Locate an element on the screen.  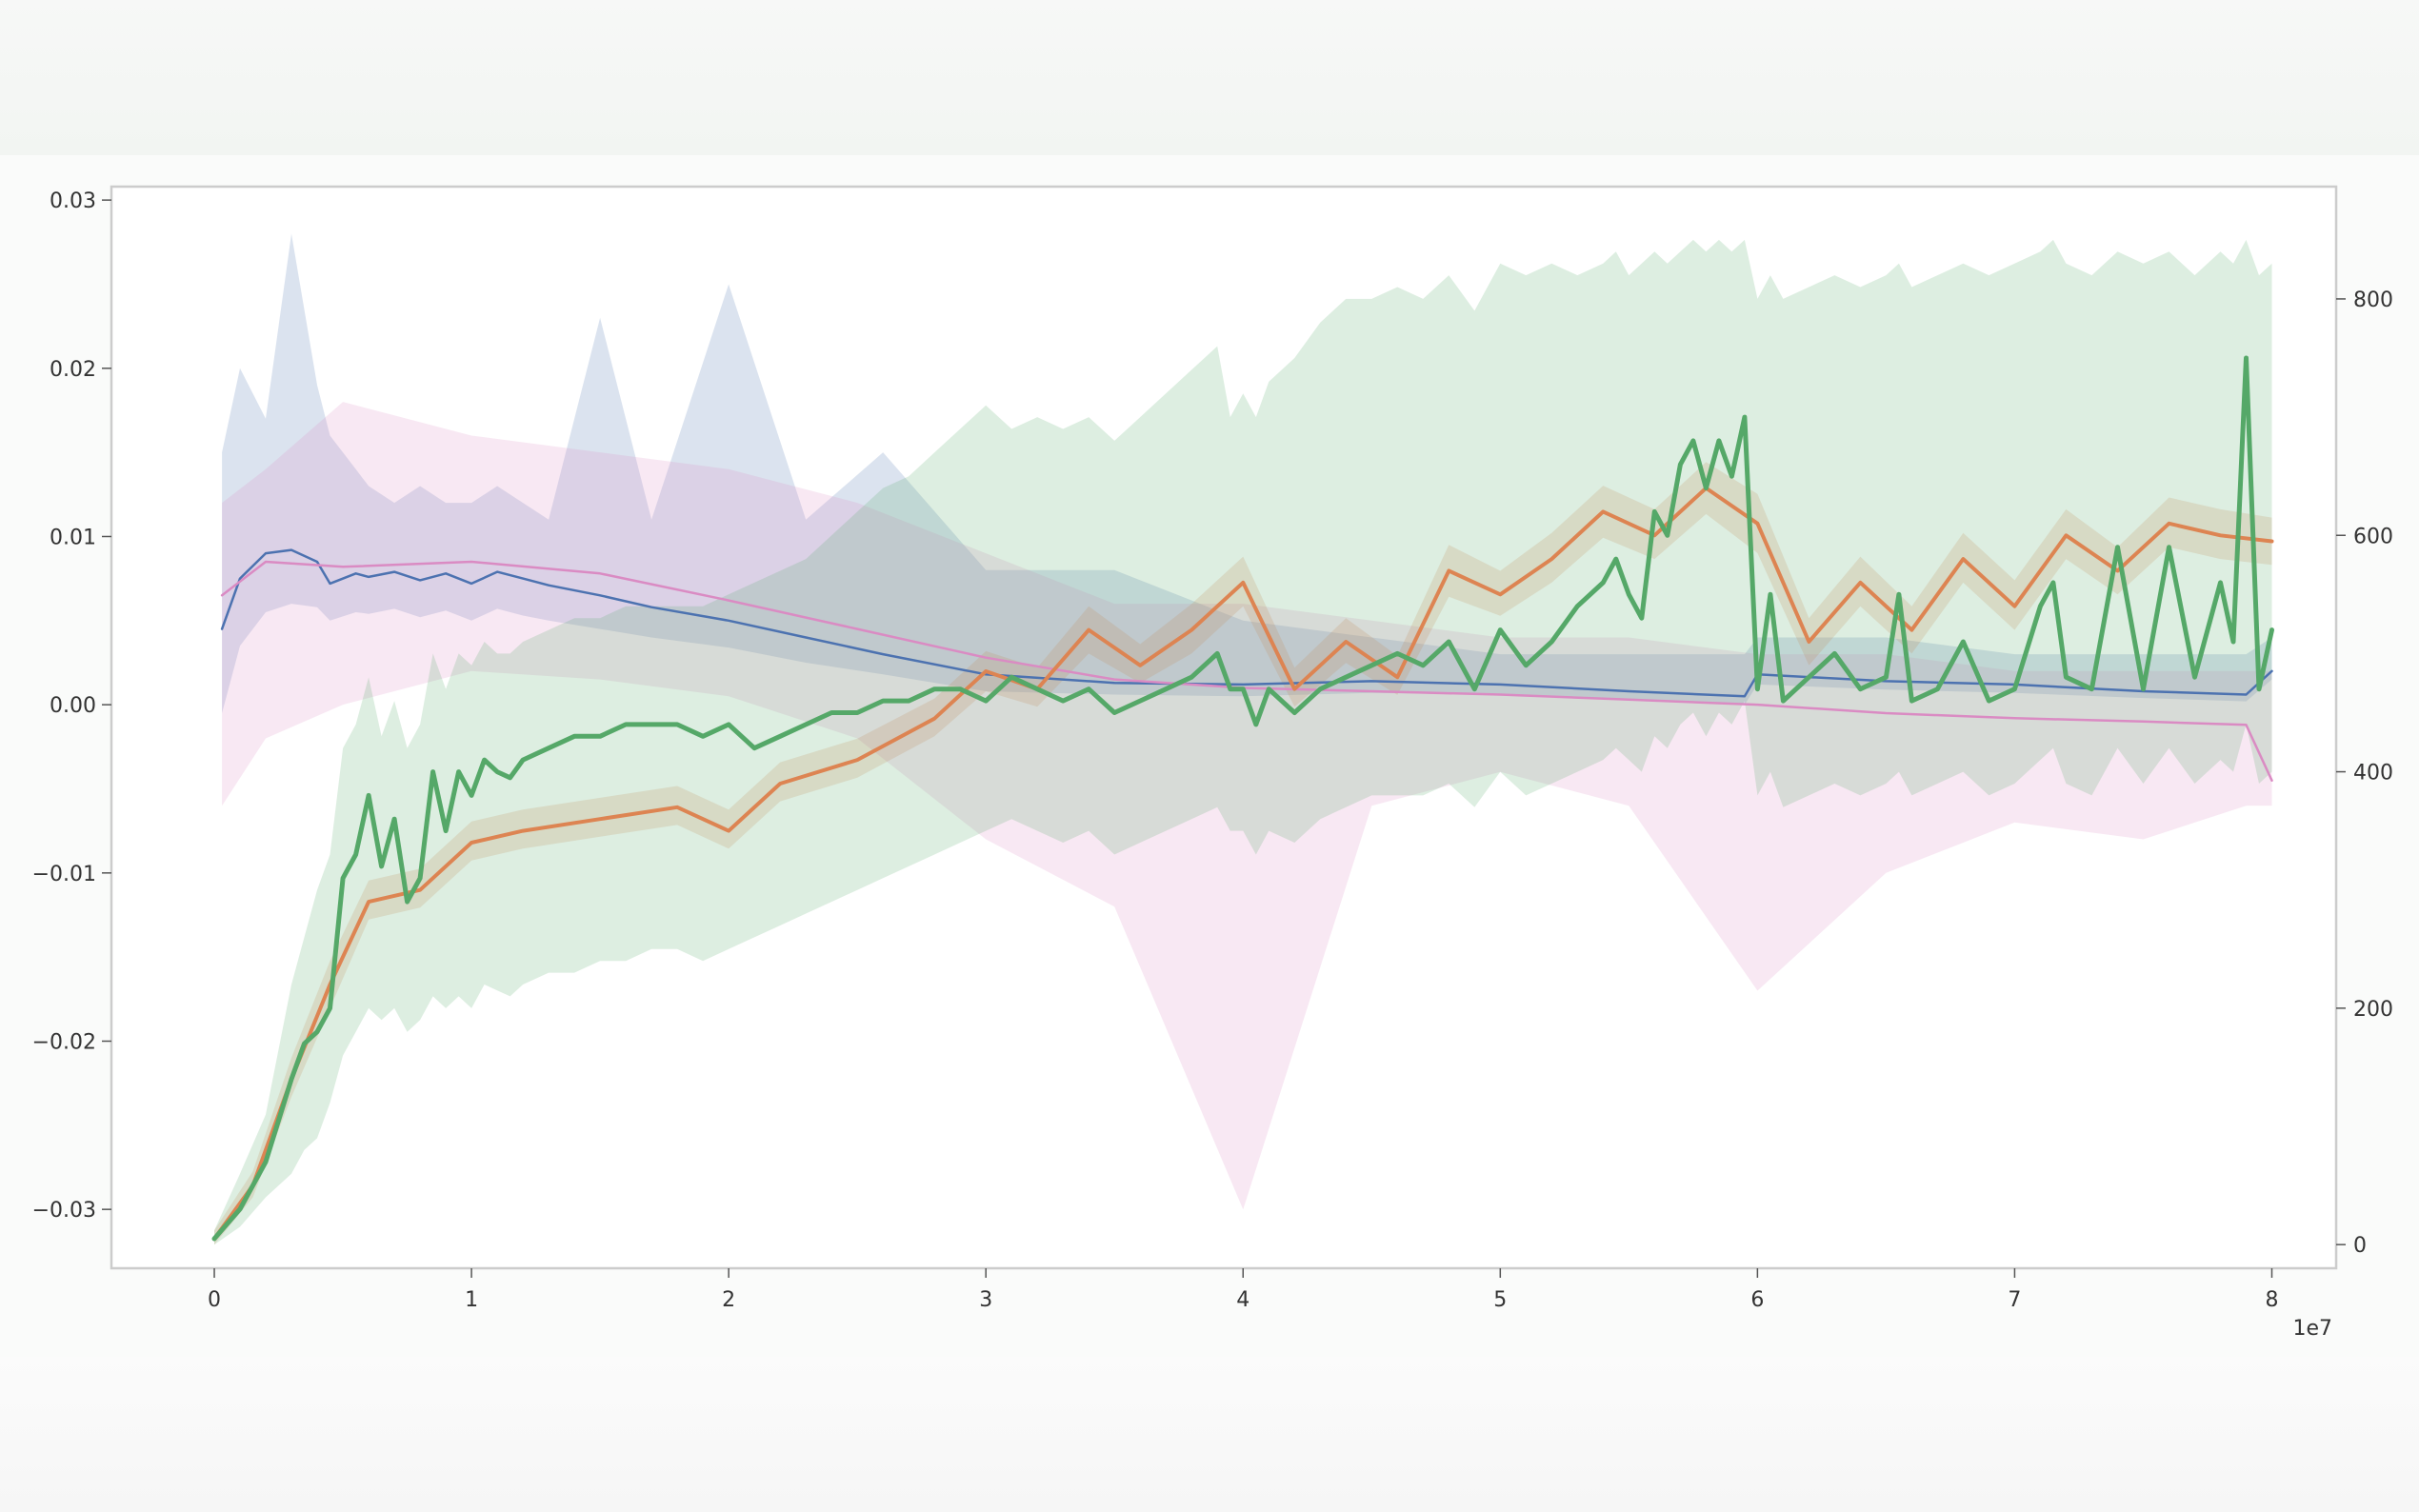
y-axis-left: 0.03 0.02 0.01 0.00 −0.01 −0.02 −0.03 is located at coordinates (71, 706).